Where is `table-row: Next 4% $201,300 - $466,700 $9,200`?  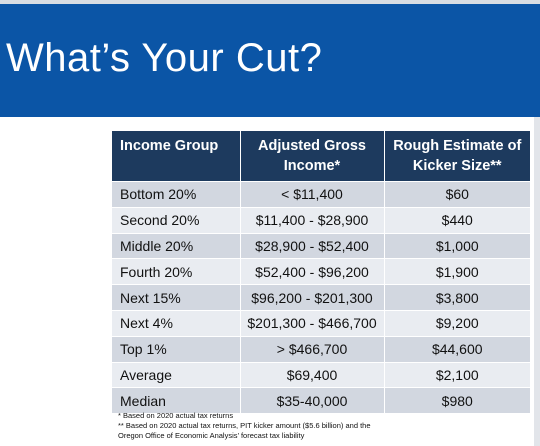
table-row: Next 4% $201,300 - $466,700 $9,200 is located at coordinates (321, 323).